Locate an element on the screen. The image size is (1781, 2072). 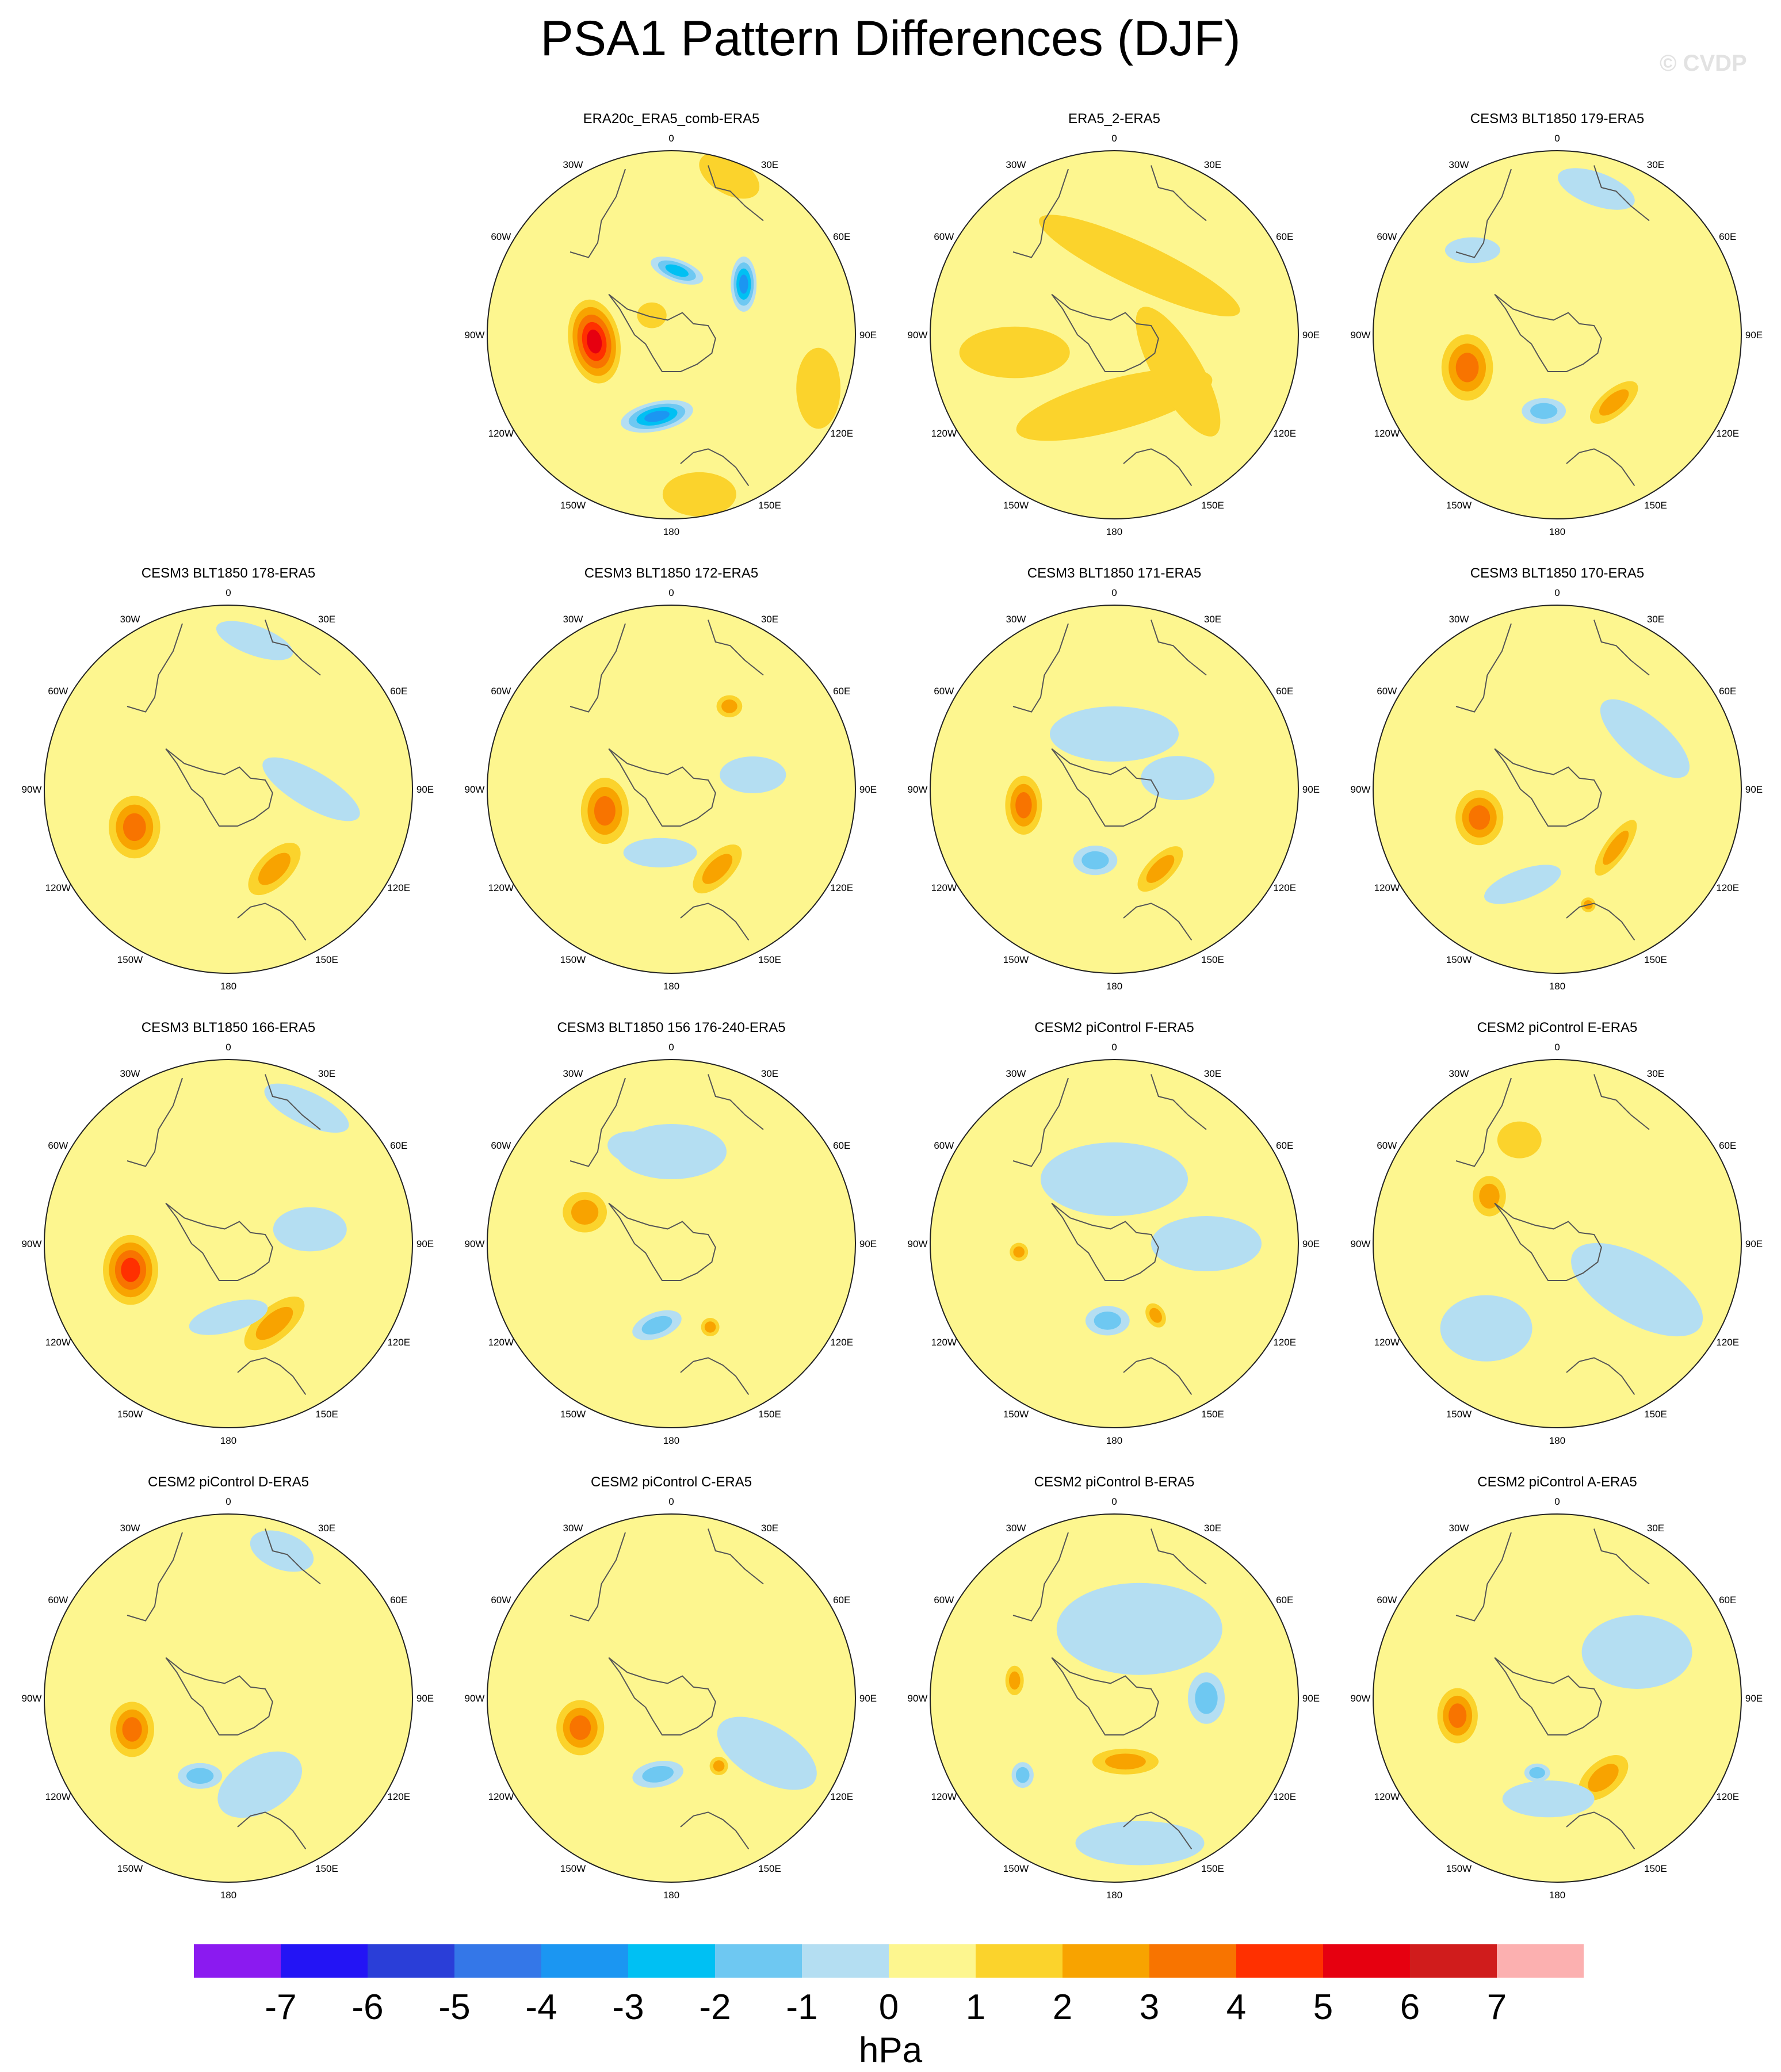
colorbar: -7 -6 -5 -4 -3 -2 -1 0 1 2 3 4 5 6 7 hPa is located at coordinates (889, 2007).